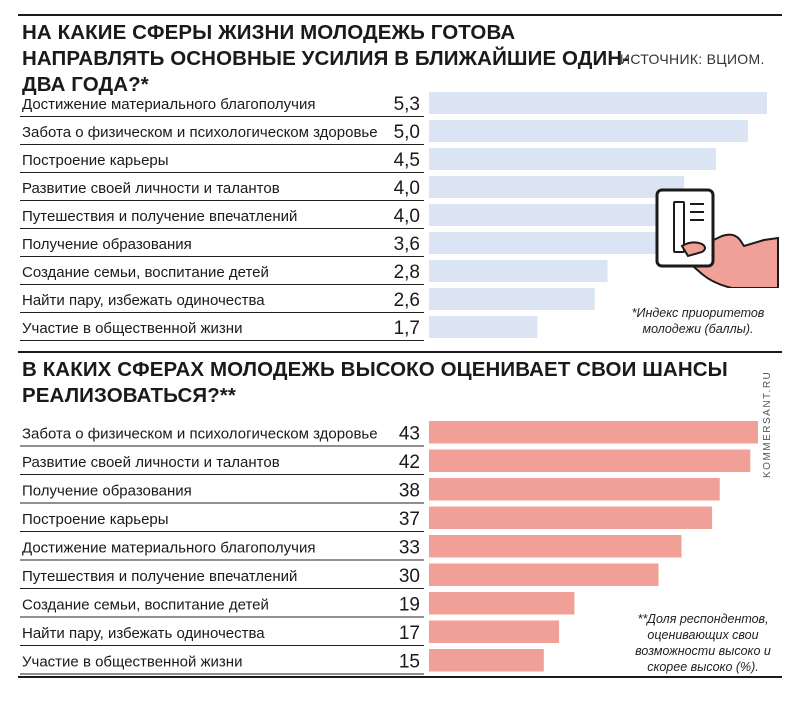  I want to click on chart-2-category-label-3: Построение карьеры, so click(95, 519).